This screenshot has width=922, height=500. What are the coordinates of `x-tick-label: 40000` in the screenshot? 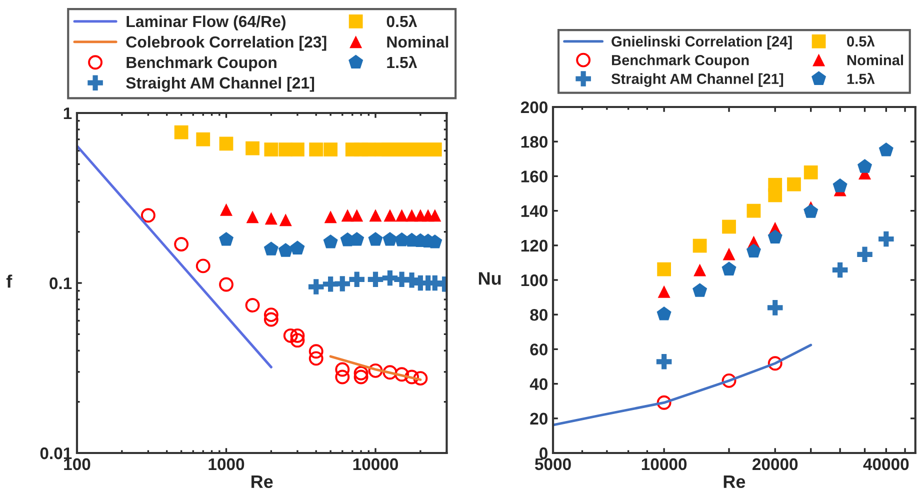 It's located at (886, 464).